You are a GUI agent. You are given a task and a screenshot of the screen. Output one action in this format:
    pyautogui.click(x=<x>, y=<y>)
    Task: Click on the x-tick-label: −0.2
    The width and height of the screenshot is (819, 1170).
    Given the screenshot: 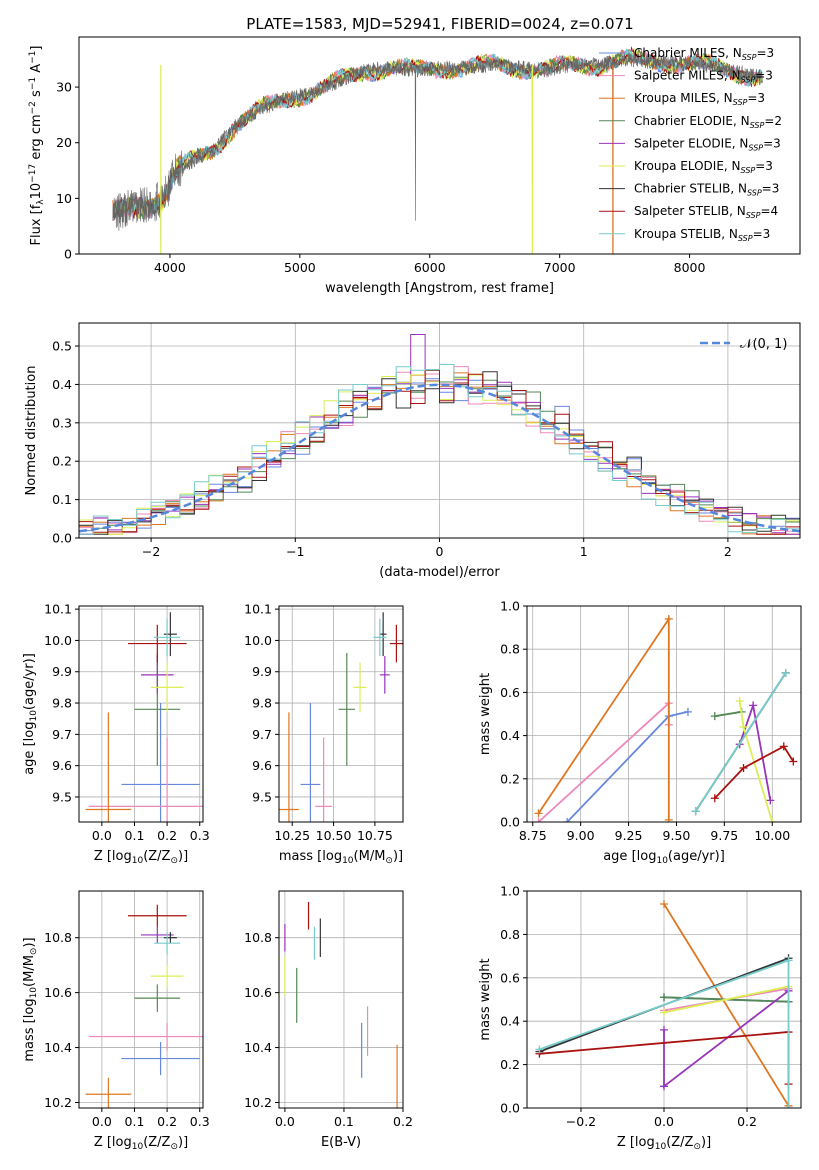 What is the action you would take?
    pyautogui.click(x=581, y=1121)
    